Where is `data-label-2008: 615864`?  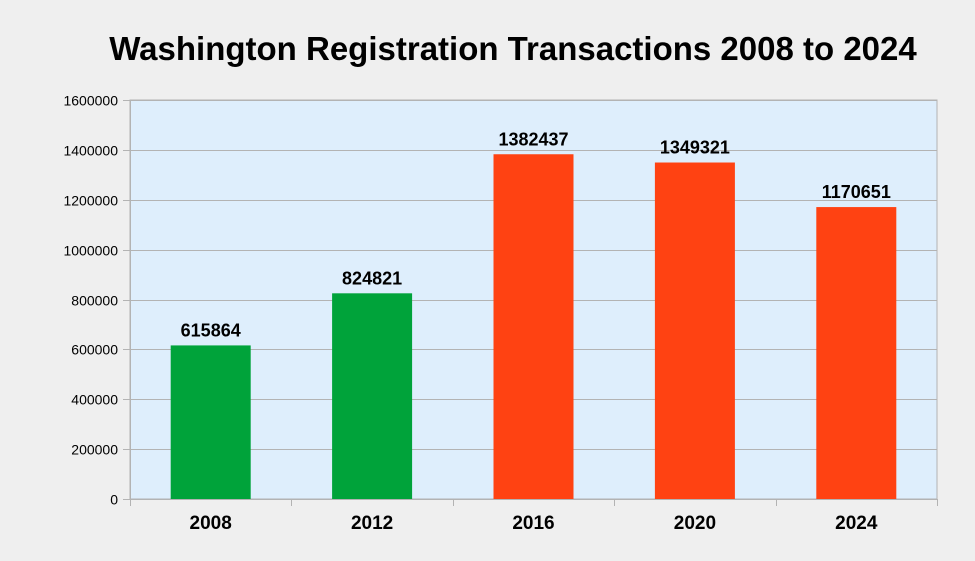
data-label-2008: 615864 is located at coordinates (211, 330).